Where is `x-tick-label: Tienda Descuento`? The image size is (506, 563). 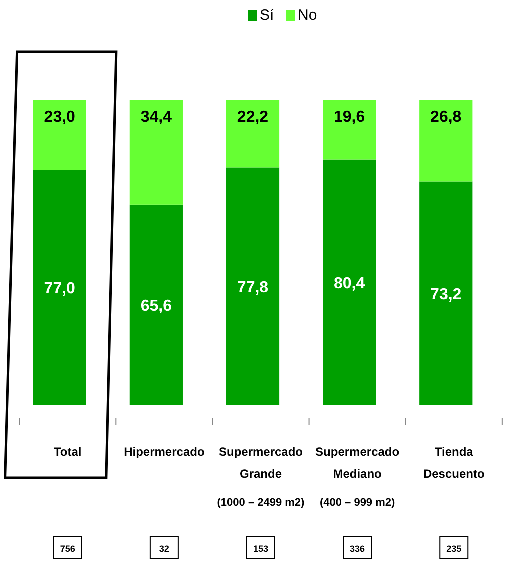 x-tick-label: Tienda Descuento is located at coordinates (454, 463).